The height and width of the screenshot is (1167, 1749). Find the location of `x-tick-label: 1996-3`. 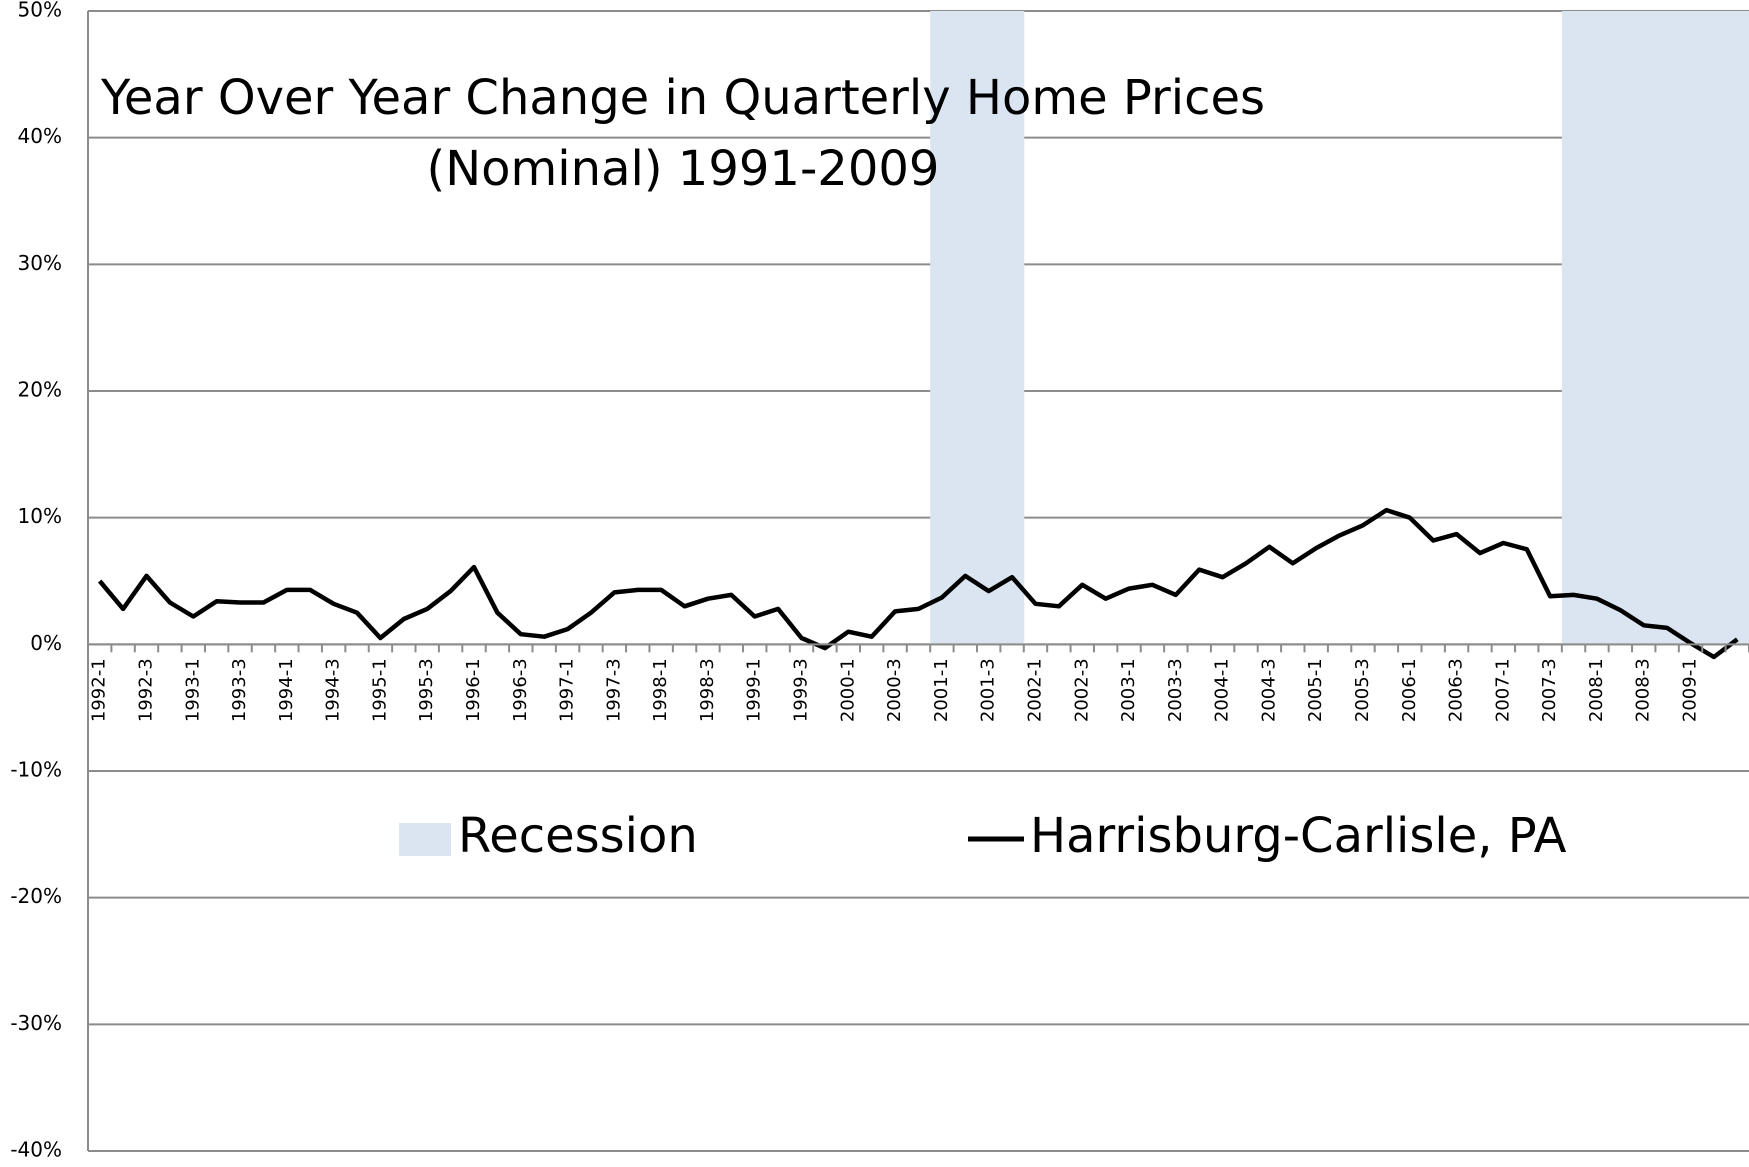

x-tick-label: 1996-3 is located at coordinates (520, 690).